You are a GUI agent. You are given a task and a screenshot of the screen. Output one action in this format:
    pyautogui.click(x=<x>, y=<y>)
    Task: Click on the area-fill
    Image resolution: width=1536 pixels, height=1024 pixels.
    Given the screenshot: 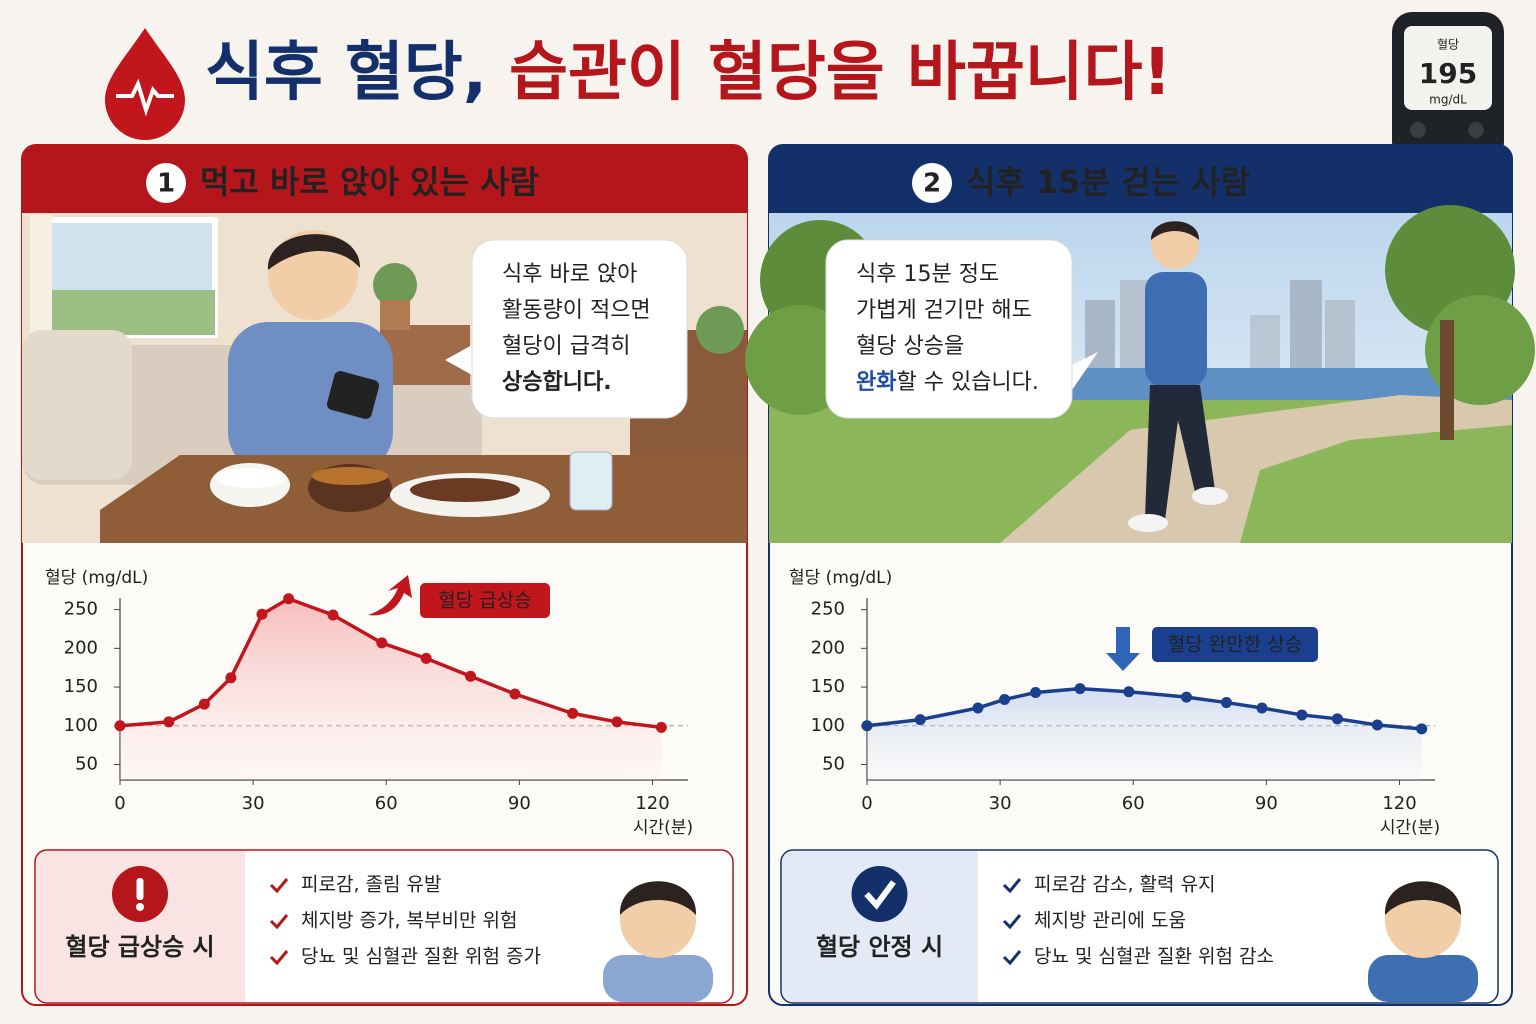 What is the action you would take?
    pyautogui.click(x=1144, y=734)
    